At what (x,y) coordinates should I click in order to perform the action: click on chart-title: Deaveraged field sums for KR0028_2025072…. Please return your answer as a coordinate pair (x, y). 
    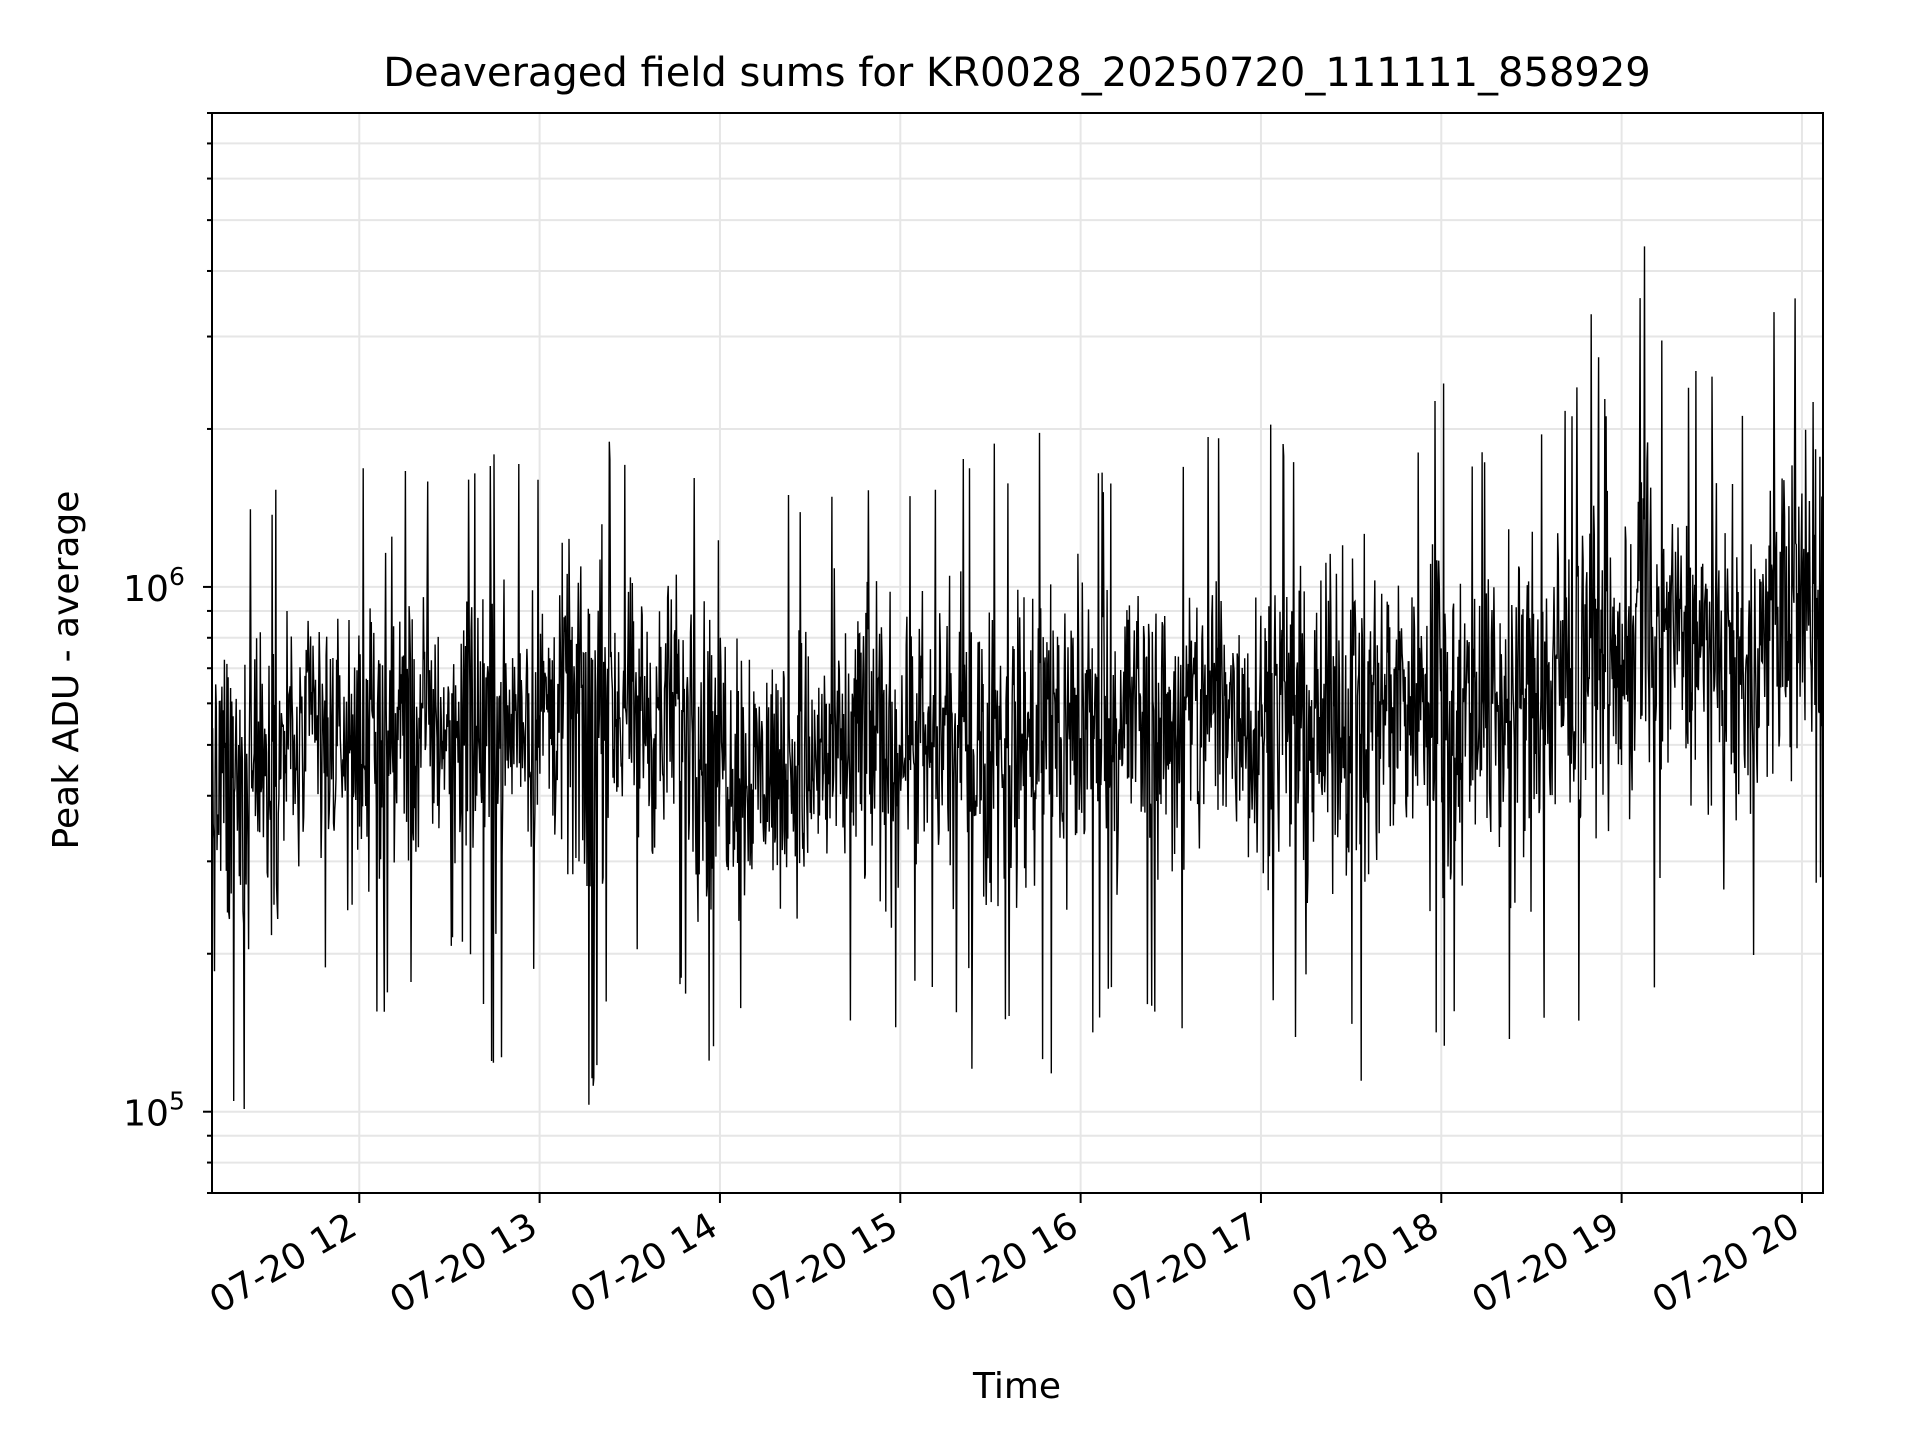
    Looking at the image, I should click on (1017, 73).